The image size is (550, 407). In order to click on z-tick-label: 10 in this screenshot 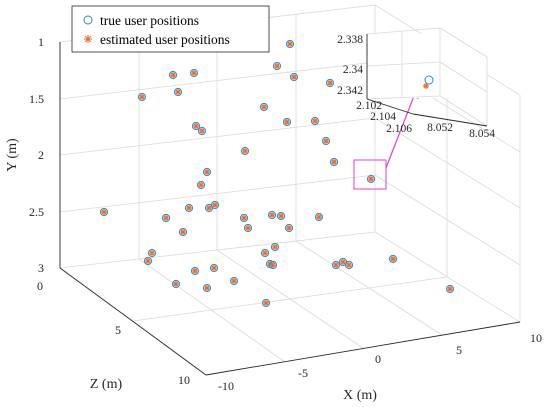, I will do `click(184, 380)`.